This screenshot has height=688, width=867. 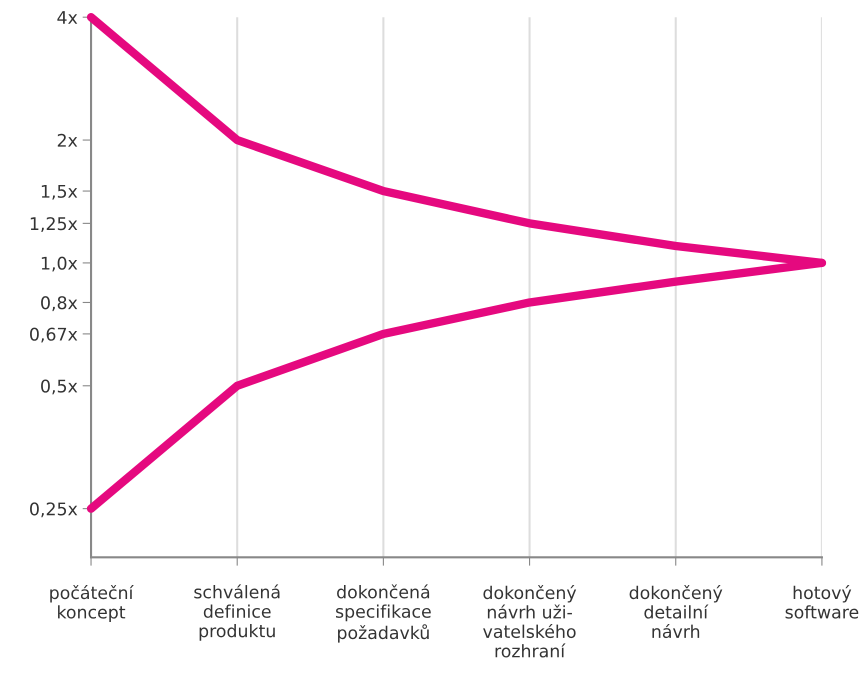 I want to click on x-tick-label: dokončený detailní návrh, so click(x=676, y=611).